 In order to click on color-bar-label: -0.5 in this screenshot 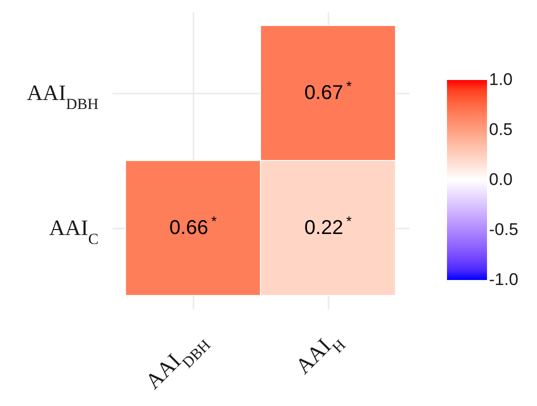, I will do `click(503, 229)`.